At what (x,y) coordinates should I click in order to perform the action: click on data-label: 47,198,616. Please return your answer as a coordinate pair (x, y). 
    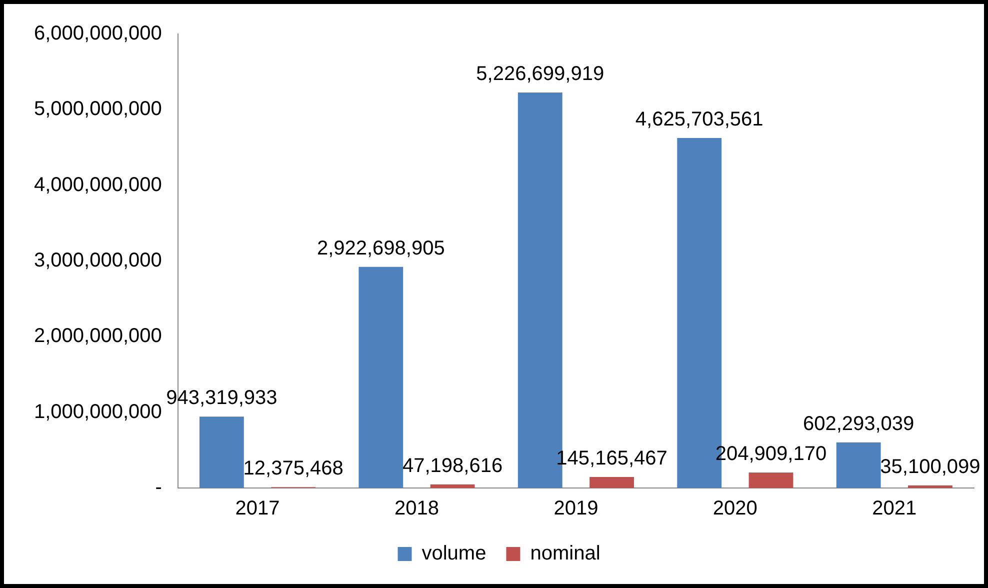
    Looking at the image, I should click on (452, 465).